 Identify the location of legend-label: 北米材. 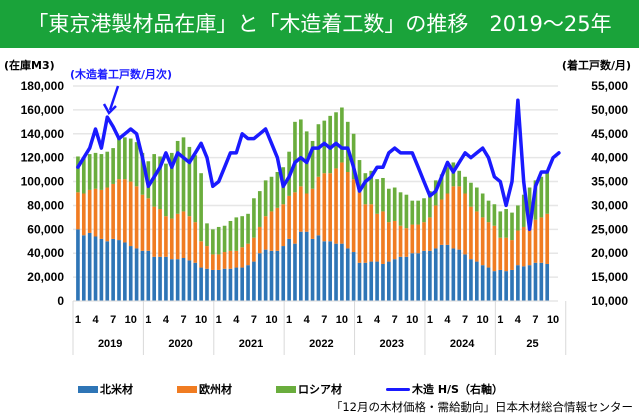
(116, 389).